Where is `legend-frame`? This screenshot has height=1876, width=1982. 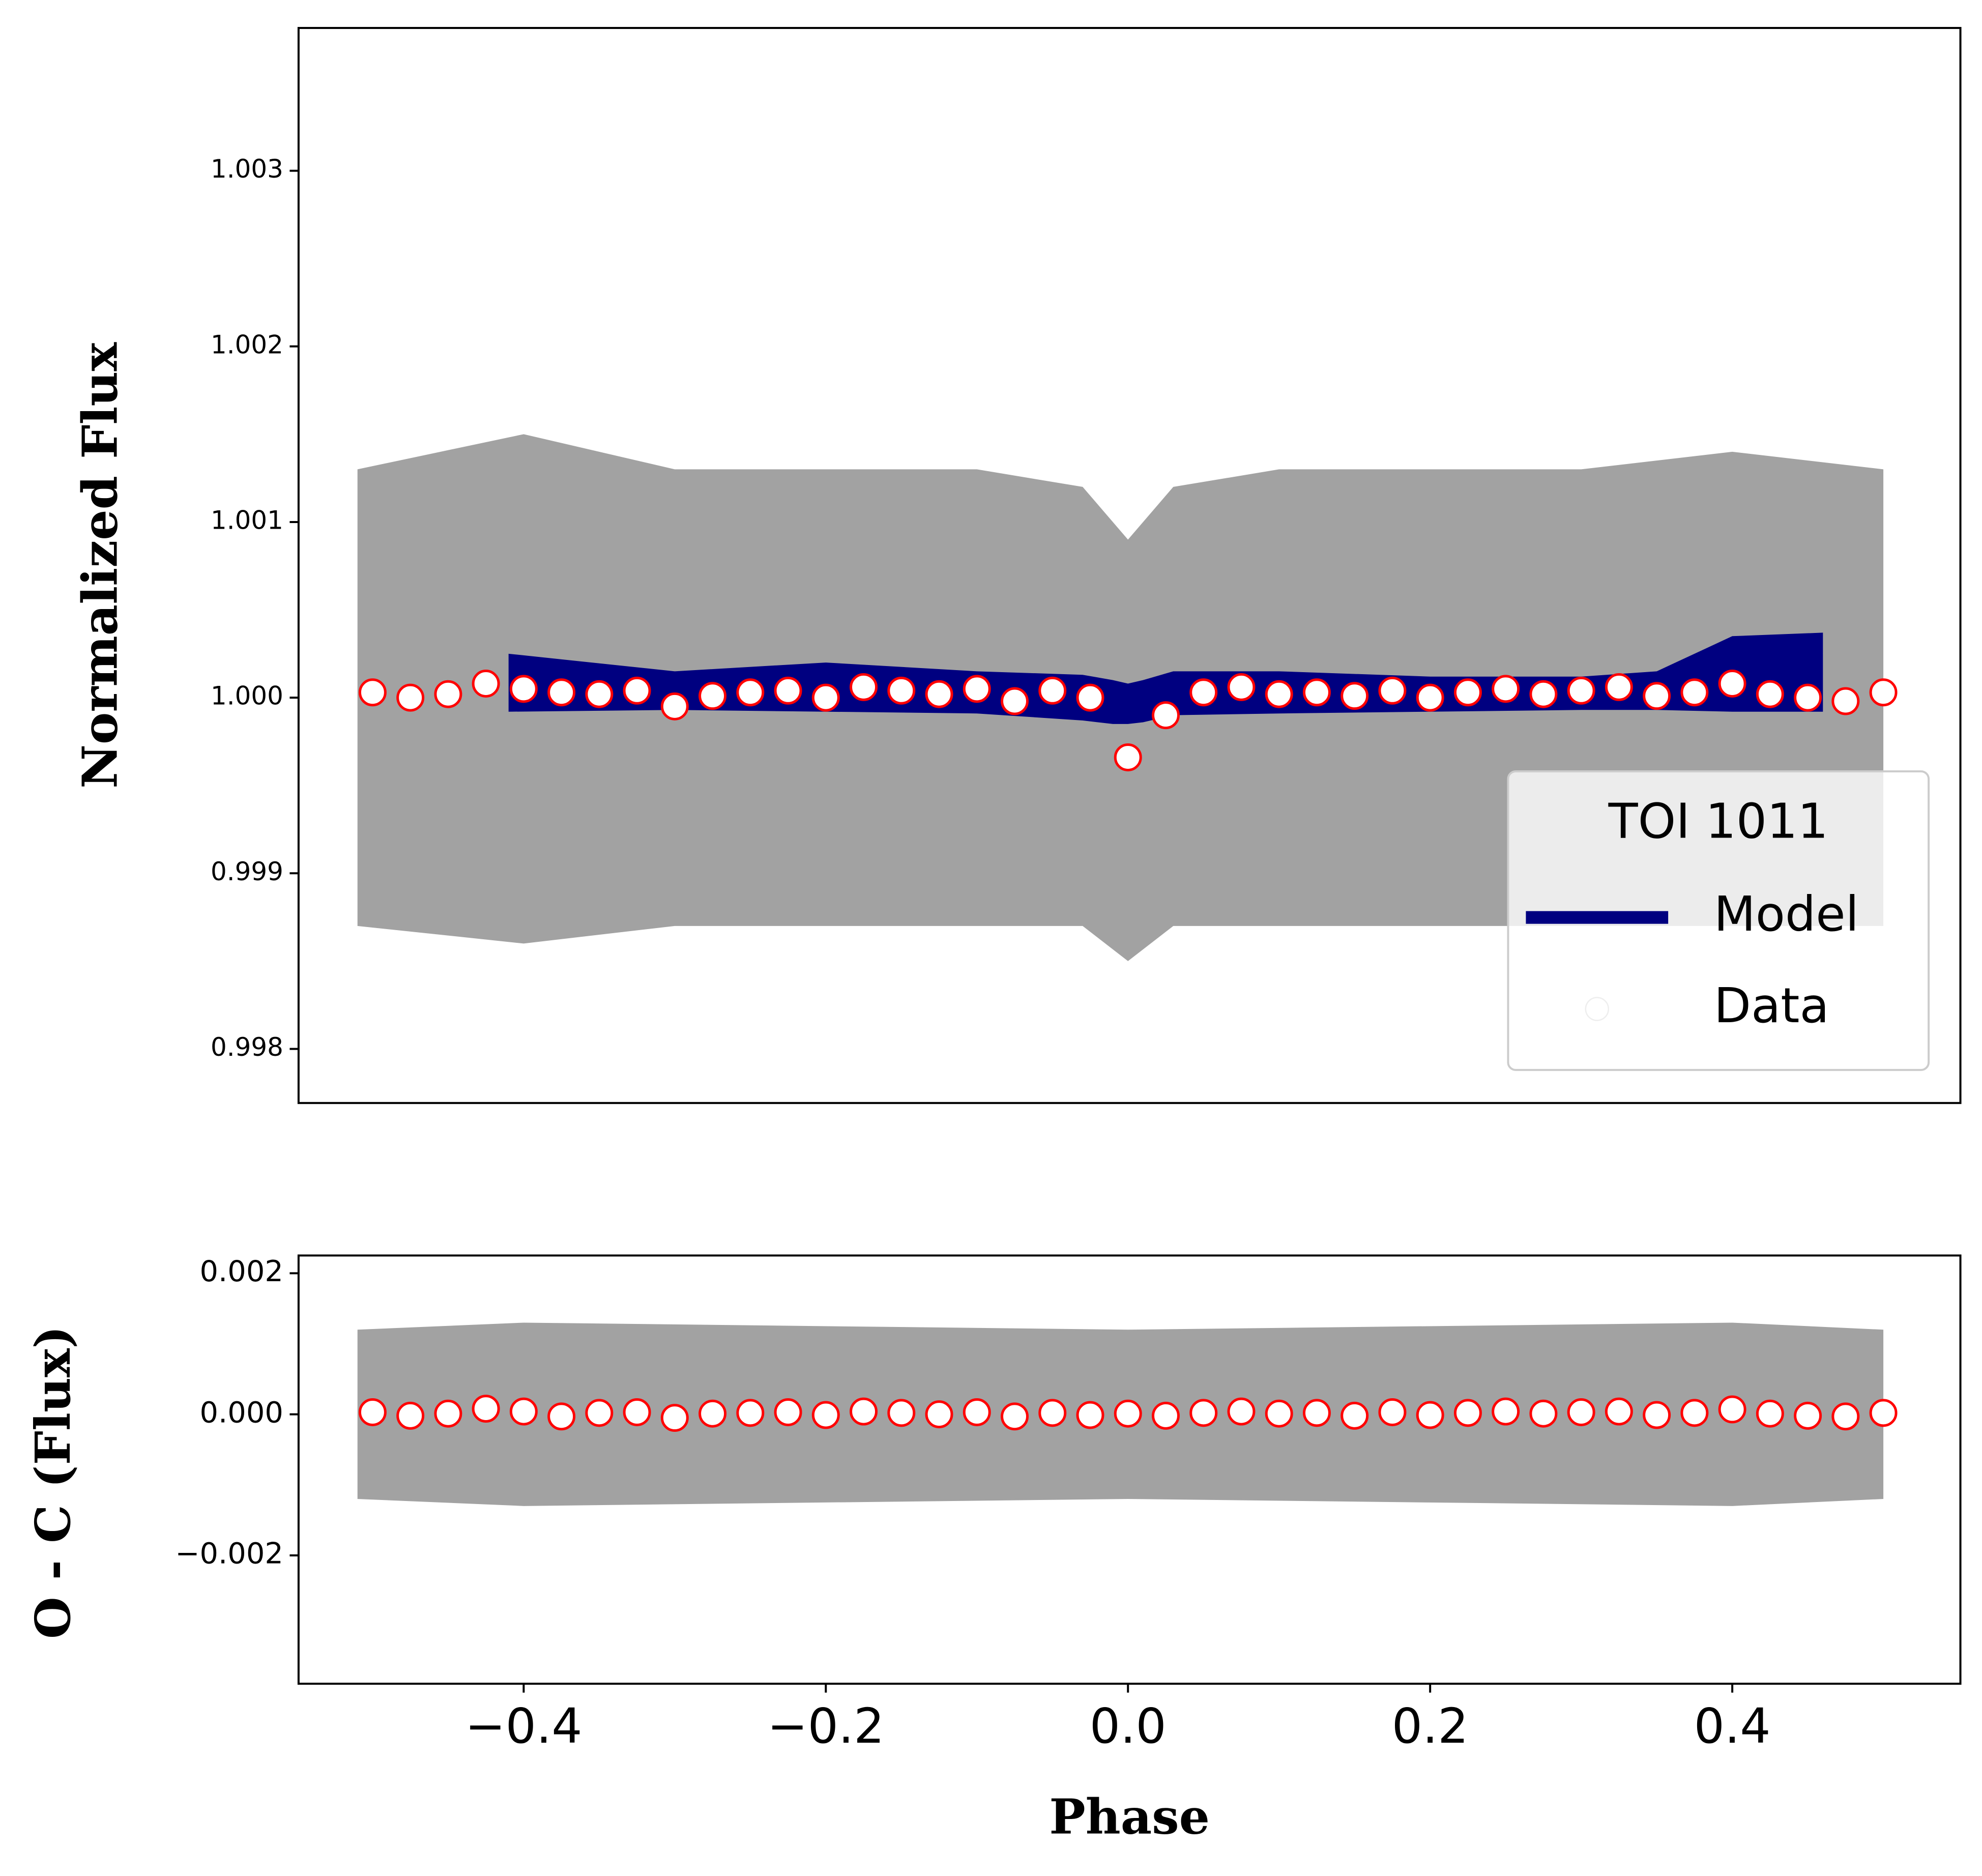 legend-frame is located at coordinates (1718, 920).